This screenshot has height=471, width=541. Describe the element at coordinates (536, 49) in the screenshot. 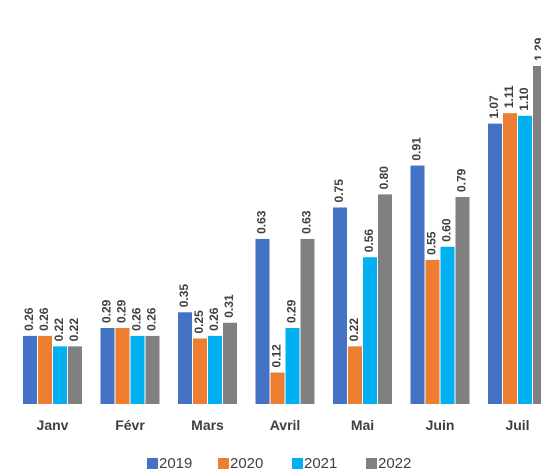

I see `value-label: 1.29` at that location.